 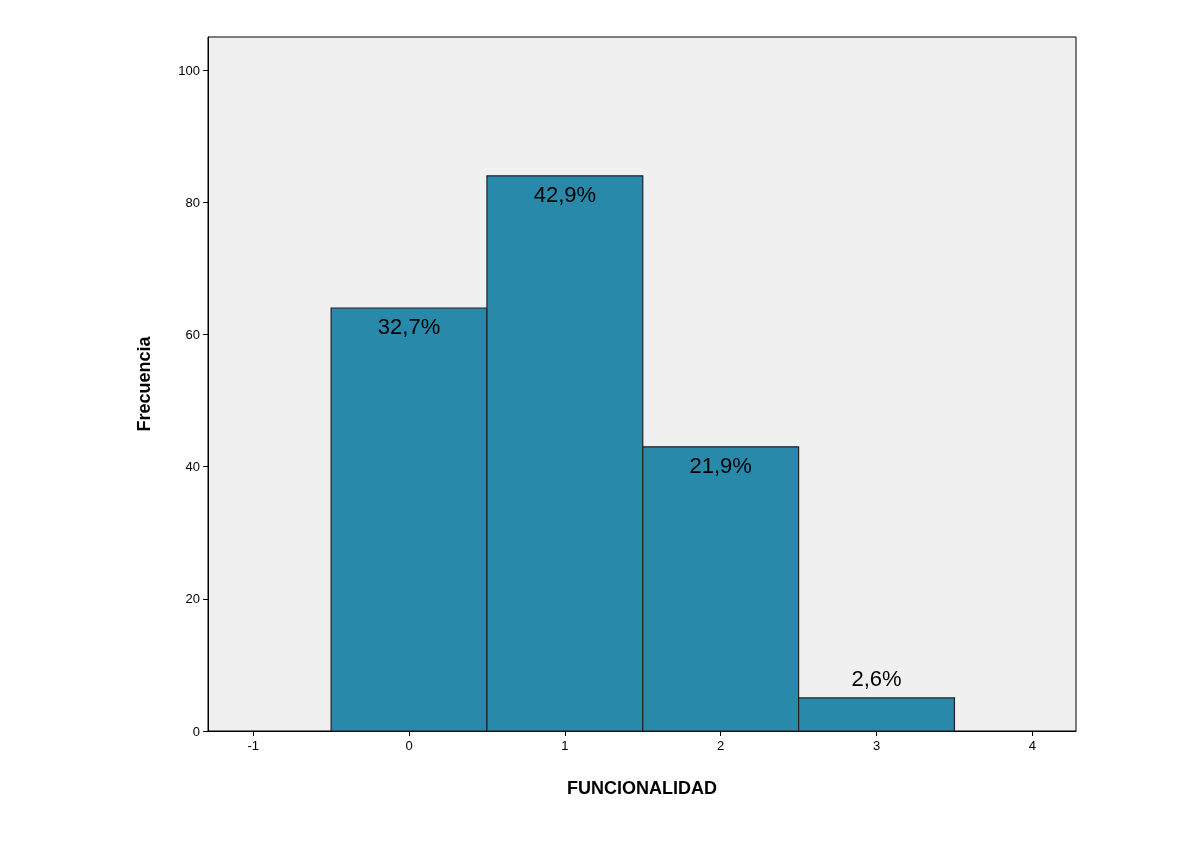 What do you see at coordinates (192, 467) in the screenshot?
I see `y-tick-label: 40` at bounding box center [192, 467].